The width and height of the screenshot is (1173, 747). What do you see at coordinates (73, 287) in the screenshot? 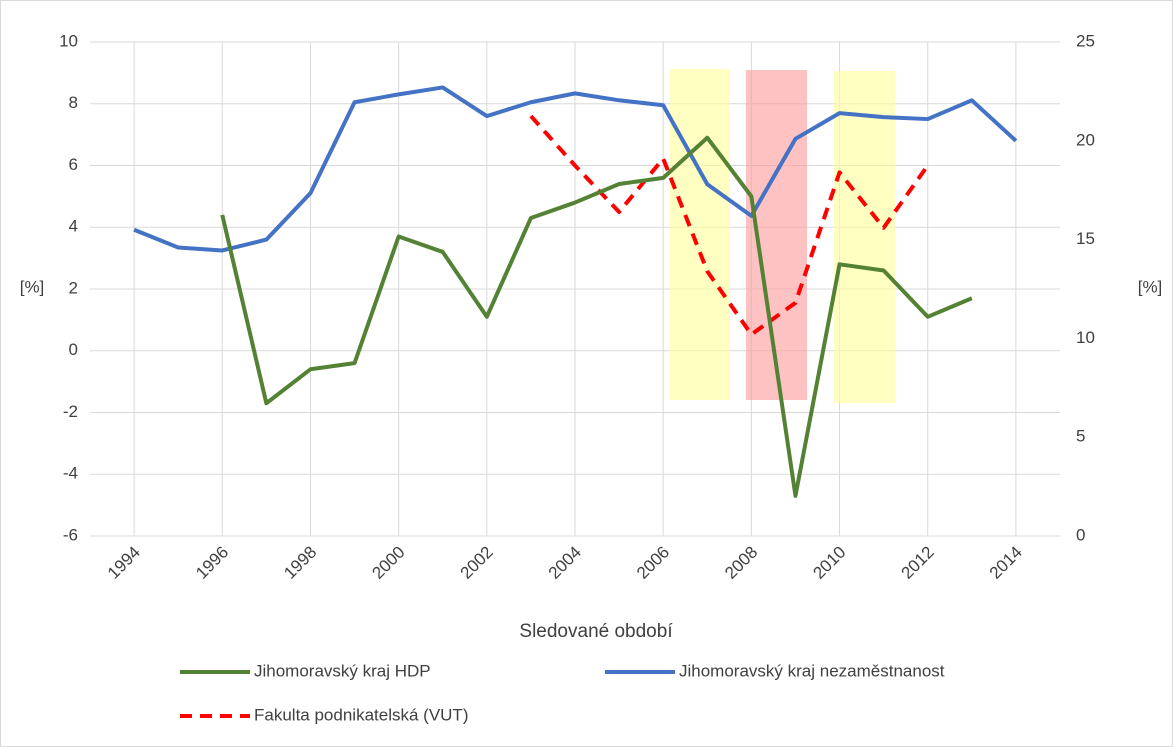
I see `y-tick-label: 2` at bounding box center [73, 287].